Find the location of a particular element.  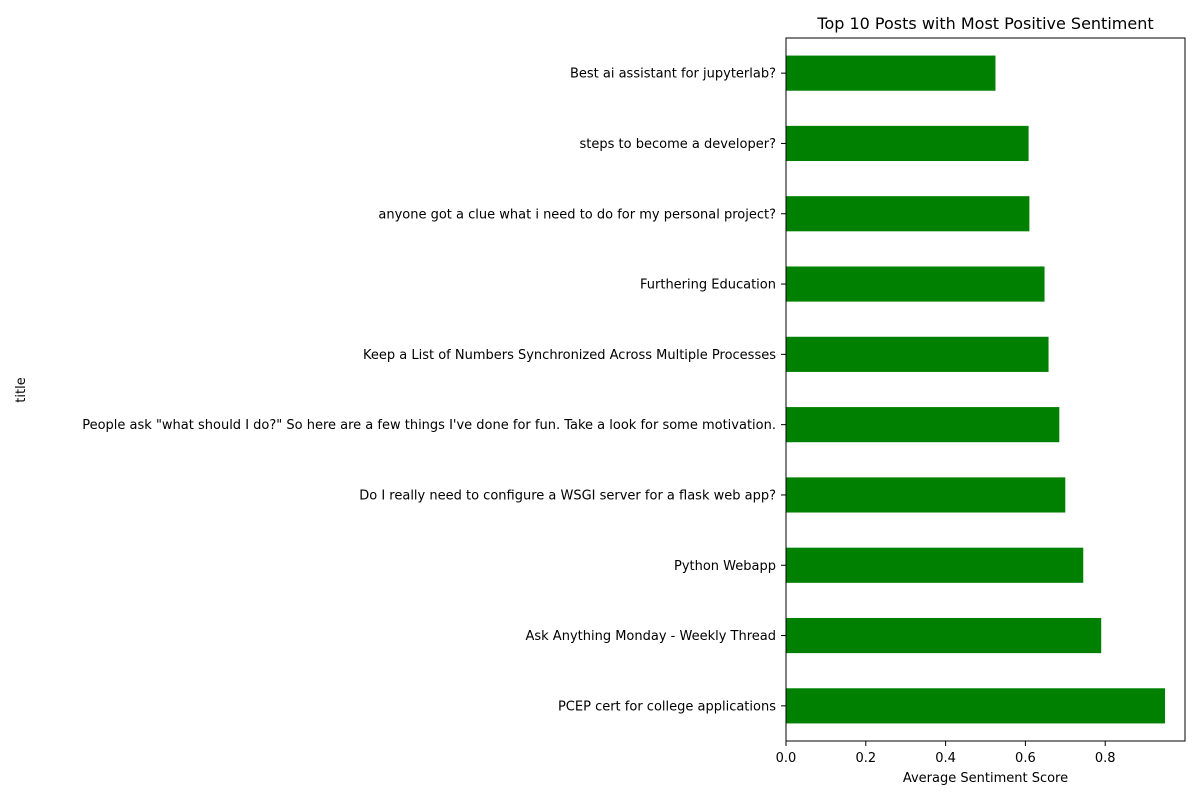

x-tick-label: 0.8 is located at coordinates (1105, 758).